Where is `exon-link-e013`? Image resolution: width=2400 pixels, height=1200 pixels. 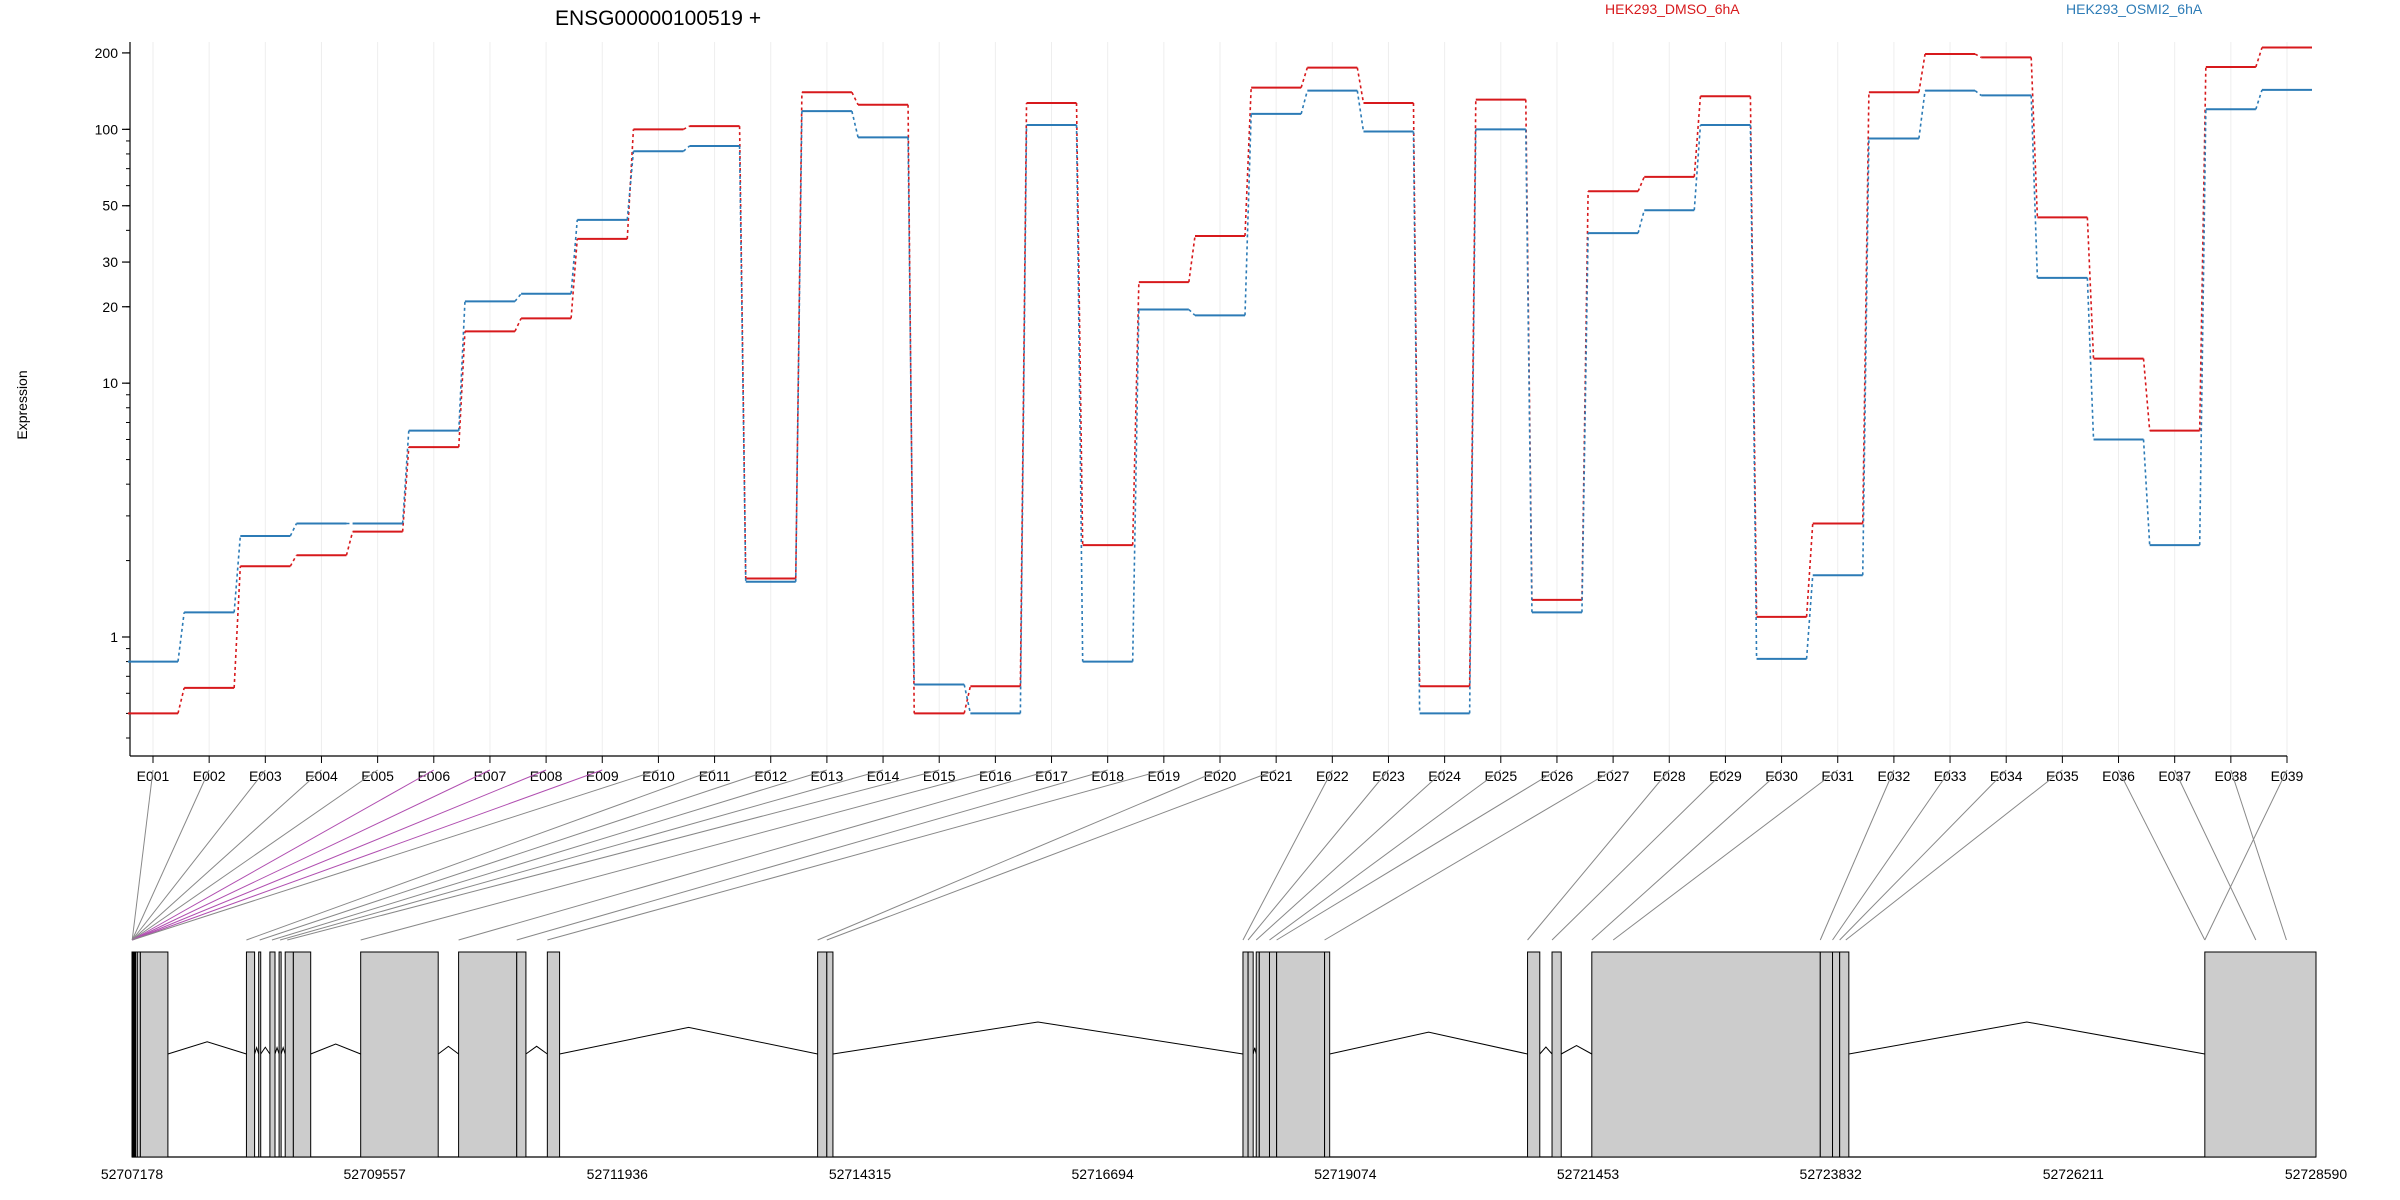 exon-link-e013 is located at coordinates (549, 855).